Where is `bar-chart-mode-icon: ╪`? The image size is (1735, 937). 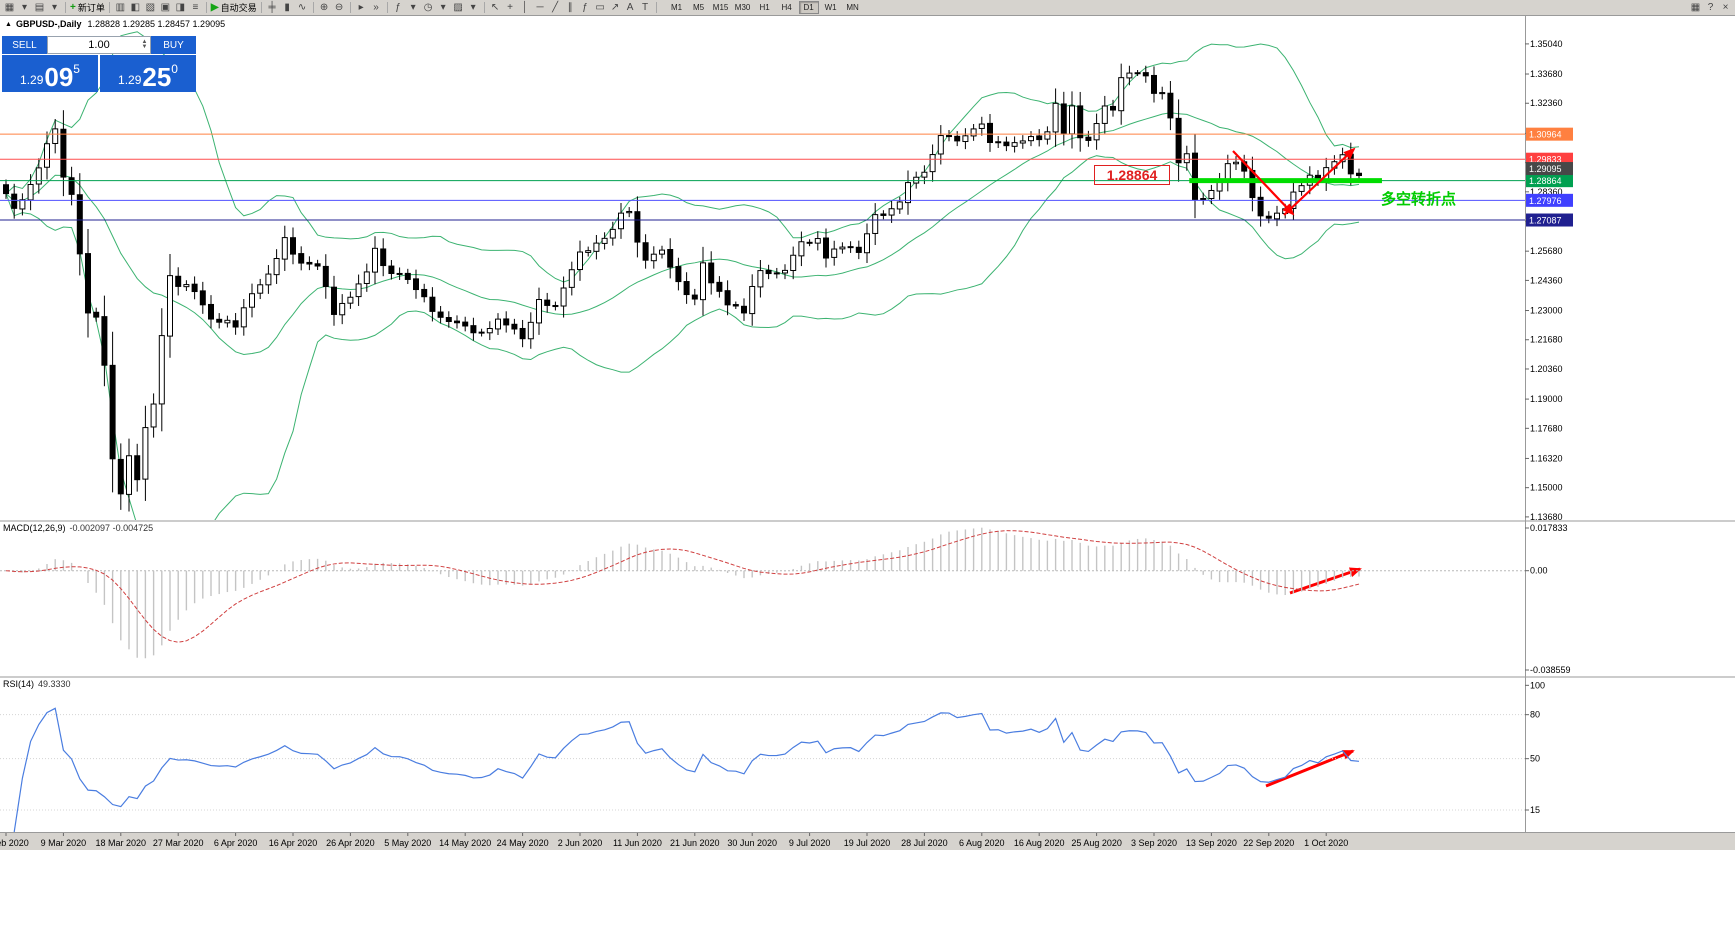
bar-chart-mode-icon: ╪ is located at coordinates (272, 7).